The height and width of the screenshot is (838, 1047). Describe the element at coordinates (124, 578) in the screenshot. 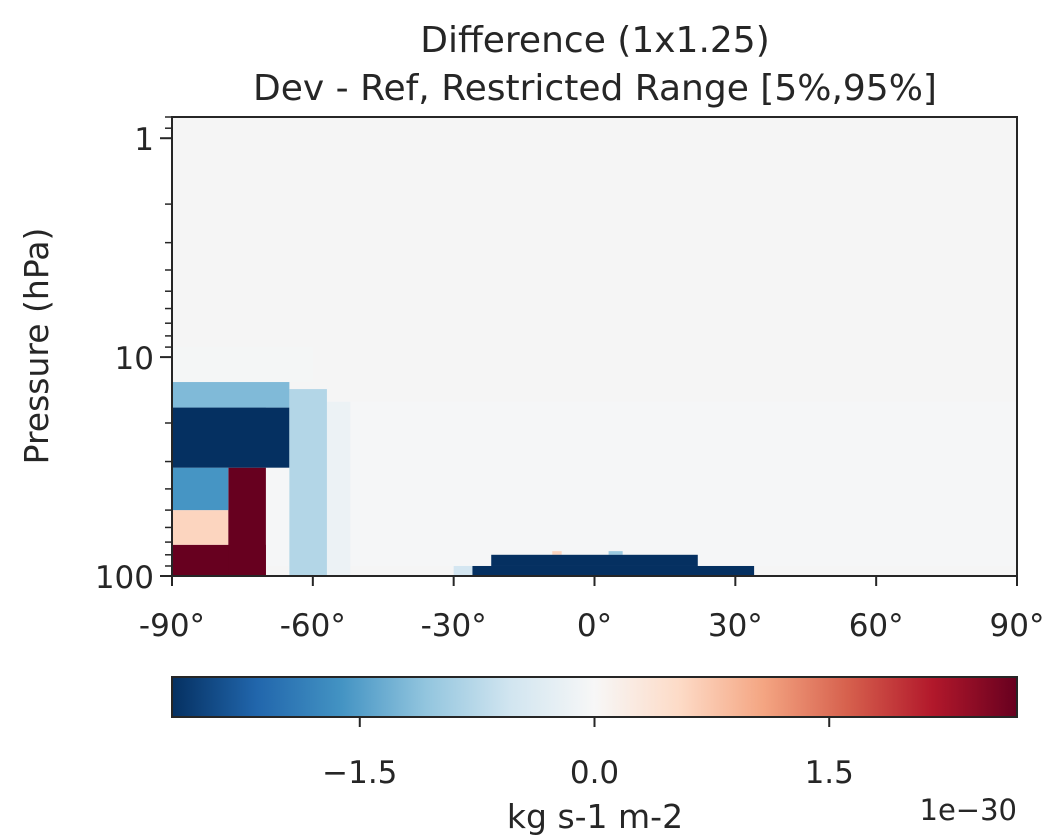

I see `y-tick-label: 100` at that location.